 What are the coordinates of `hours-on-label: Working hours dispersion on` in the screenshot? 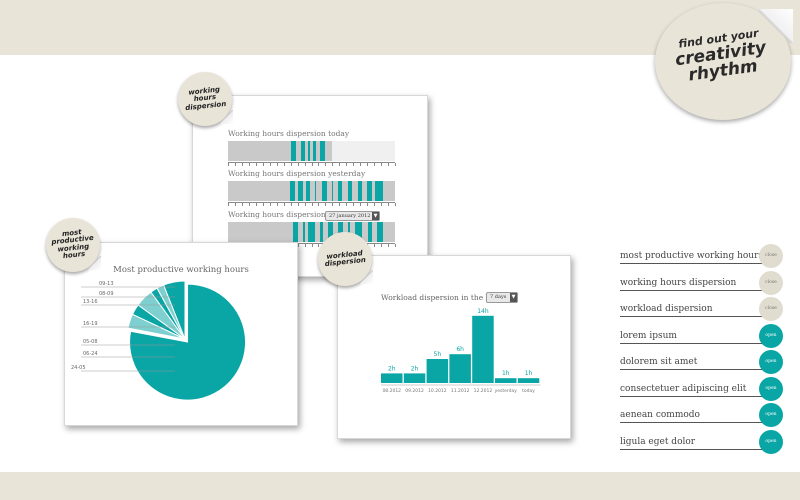 It's located at (283, 214).